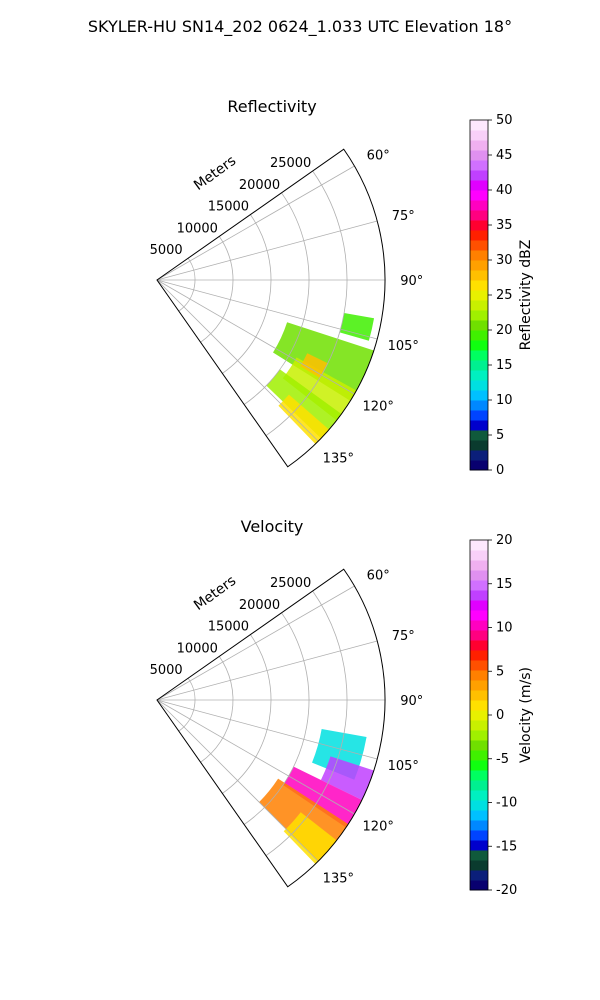  What do you see at coordinates (504, 225) in the screenshot?
I see `colorbar-tick-label: 35` at bounding box center [504, 225].